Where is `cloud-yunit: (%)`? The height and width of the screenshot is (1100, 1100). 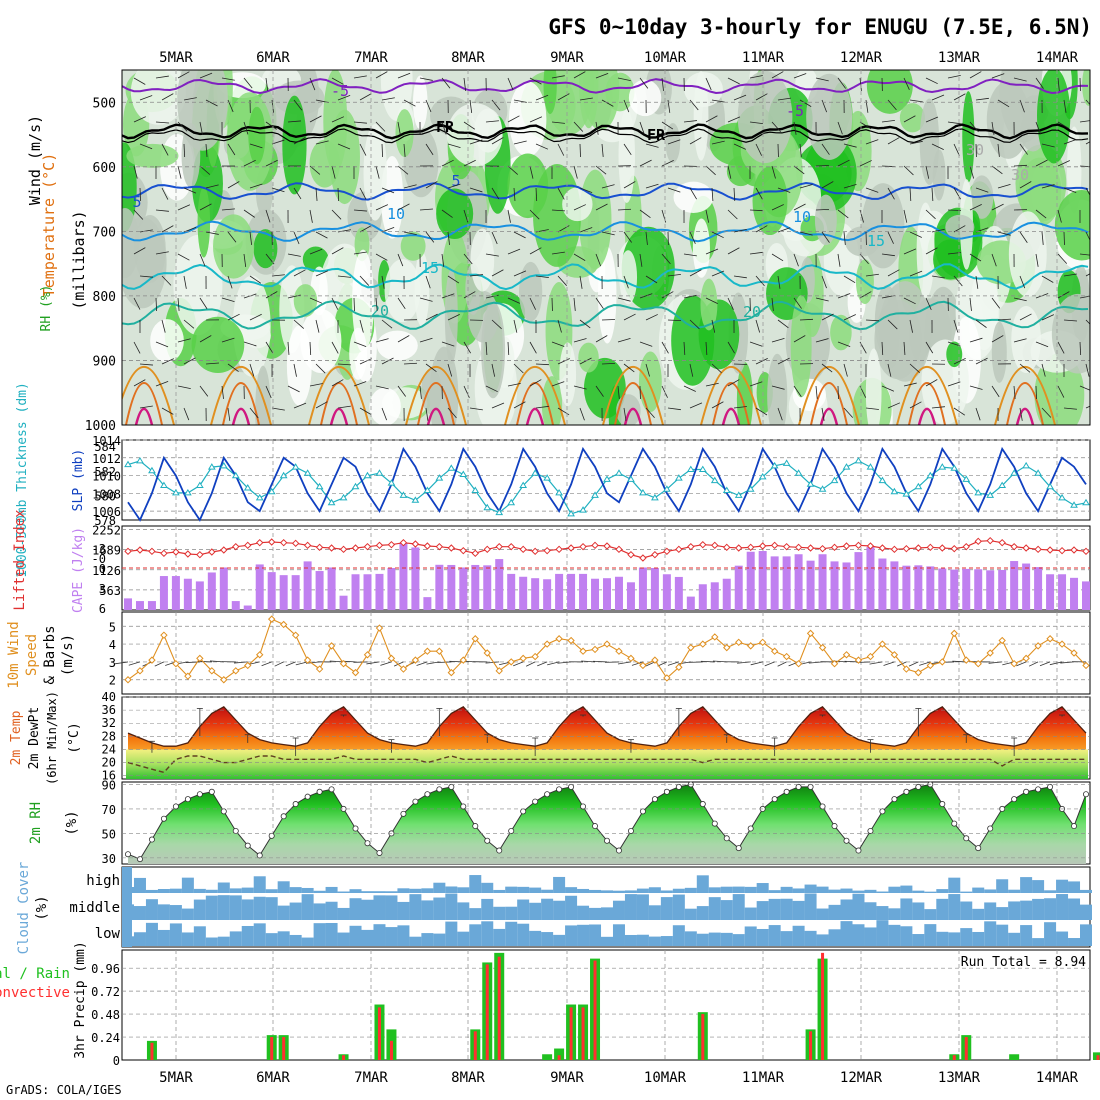 cloud-yunit: (%) is located at coordinates (42, 907).